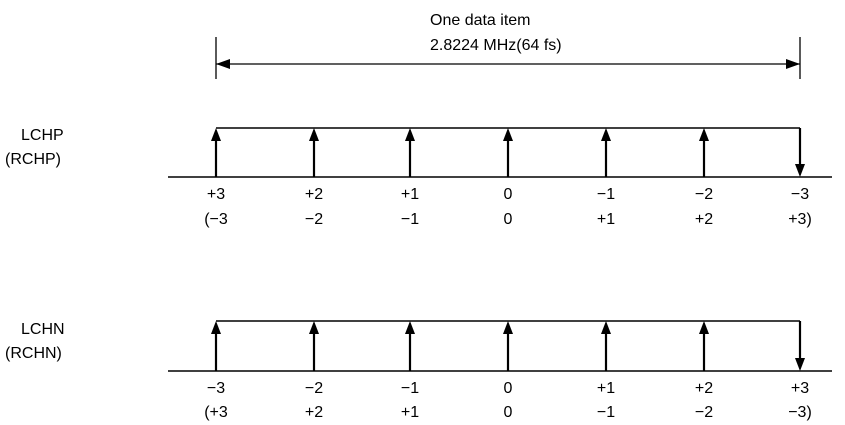  What do you see at coordinates (508, 207) in the screenshot?
I see `pulse-values: +3 +2 +1 0 −1 −2 −3 (−3 −2 −1 0 +1 +2 +3)` at bounding box center [508, 207].